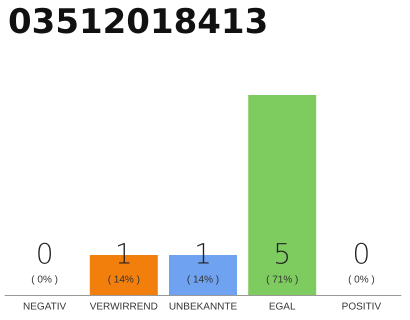  Describe the element at coordinates (282, 262) in the screenshot. I see `data-label: 5 ( 71% )` at that location.